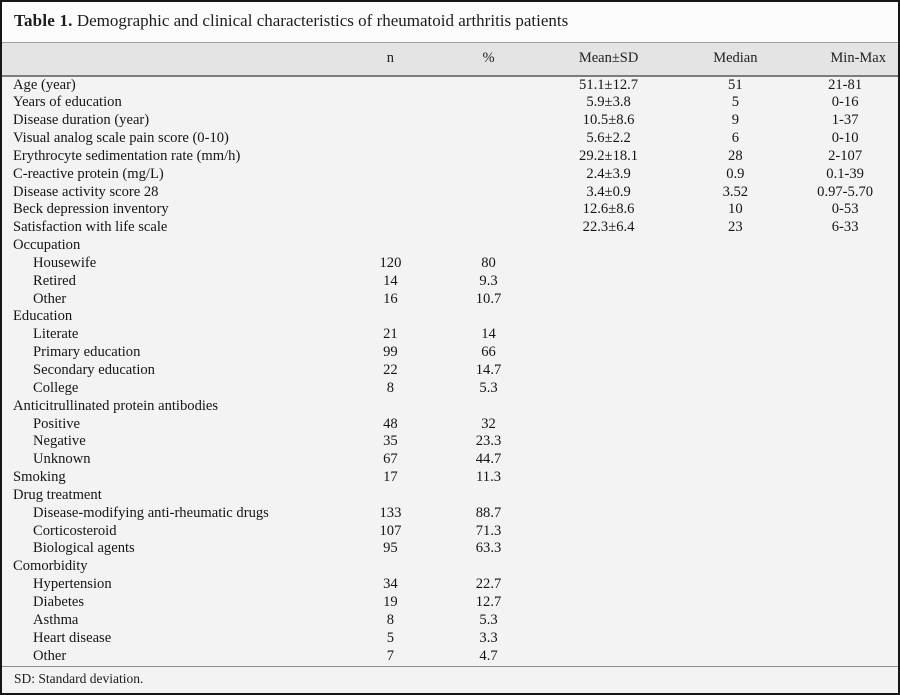 The image size is (900, 695). What do you see at coordinates (72, 637) in the screenshot?
I see `row-label: Heart disease` at bounding box center [72, 637].